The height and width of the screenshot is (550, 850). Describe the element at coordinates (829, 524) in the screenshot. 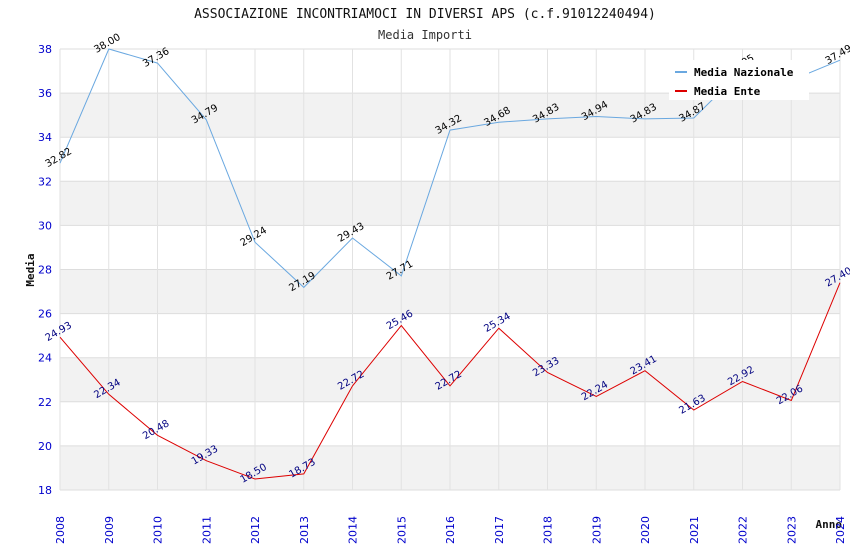

I see `x-axis-label: Anno` at that location.